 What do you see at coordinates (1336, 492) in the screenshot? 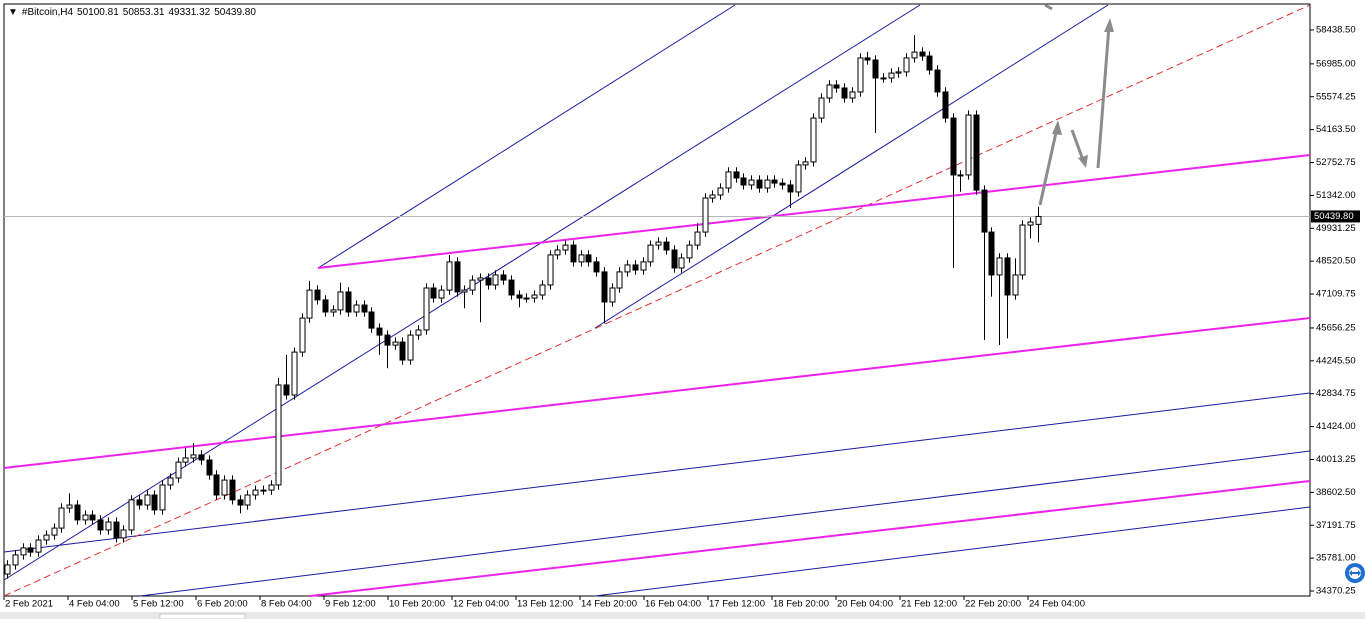
I see `y-tick-label: 38602.50` at bounding box center [1336, 492].